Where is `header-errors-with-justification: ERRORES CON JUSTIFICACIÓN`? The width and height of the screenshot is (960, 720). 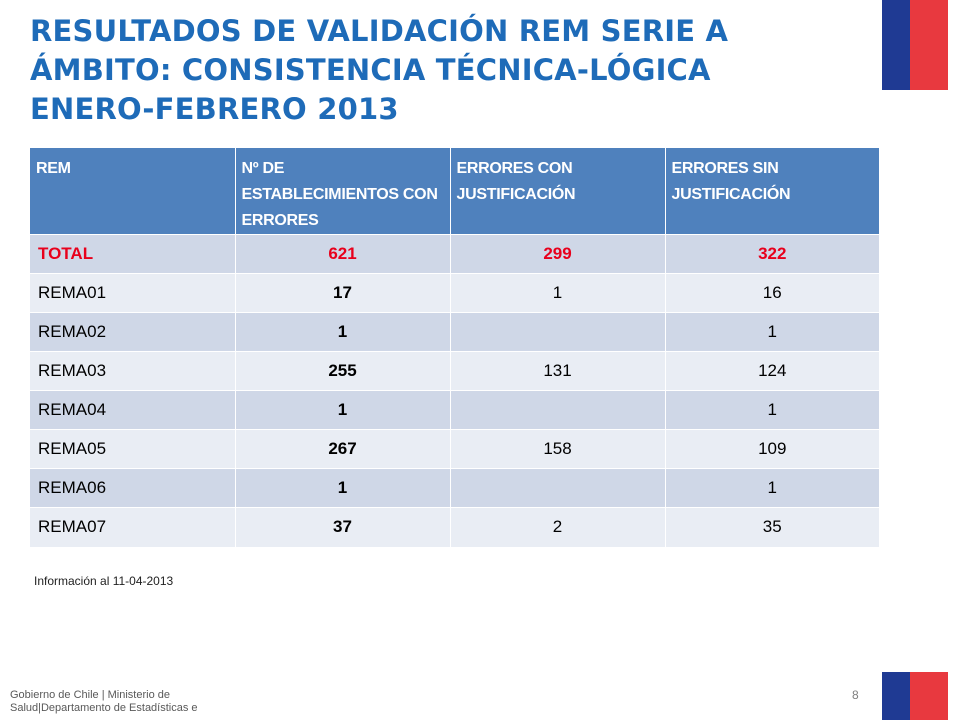 header-errors-with-justification: ERRORES CON JUSTIFICACIÓN is located at coordinates (558, 191).